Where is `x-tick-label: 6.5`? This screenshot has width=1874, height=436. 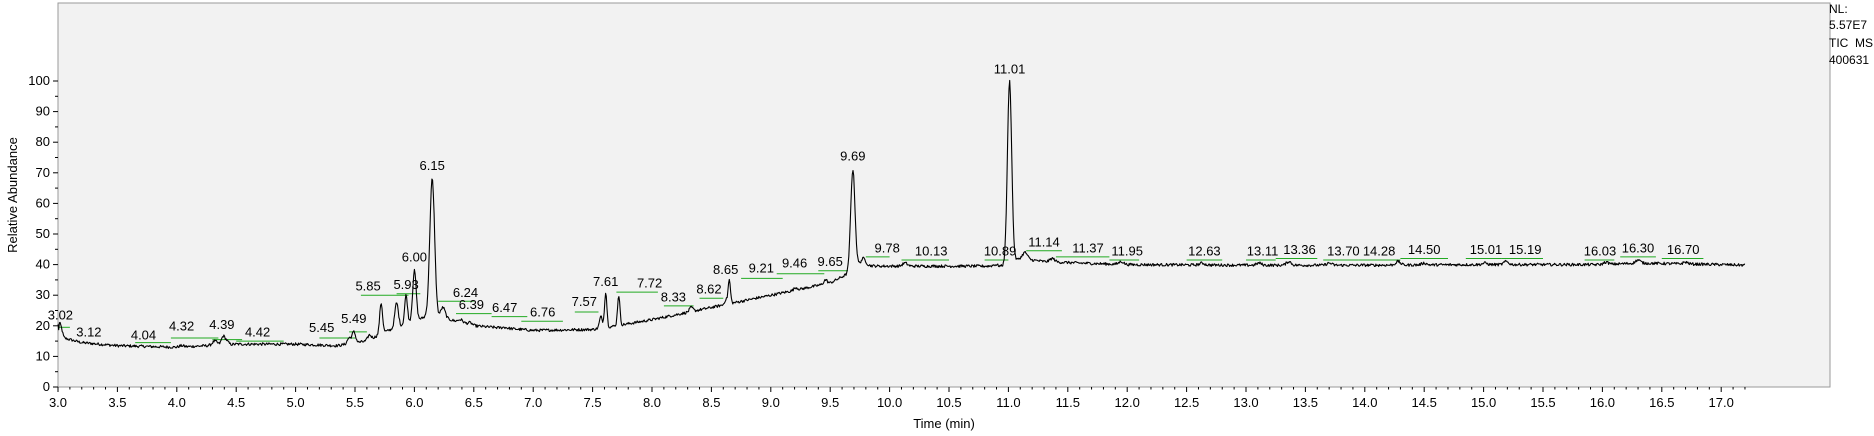
x-tick-label: 6.5 is located at coordinates (474, 402).